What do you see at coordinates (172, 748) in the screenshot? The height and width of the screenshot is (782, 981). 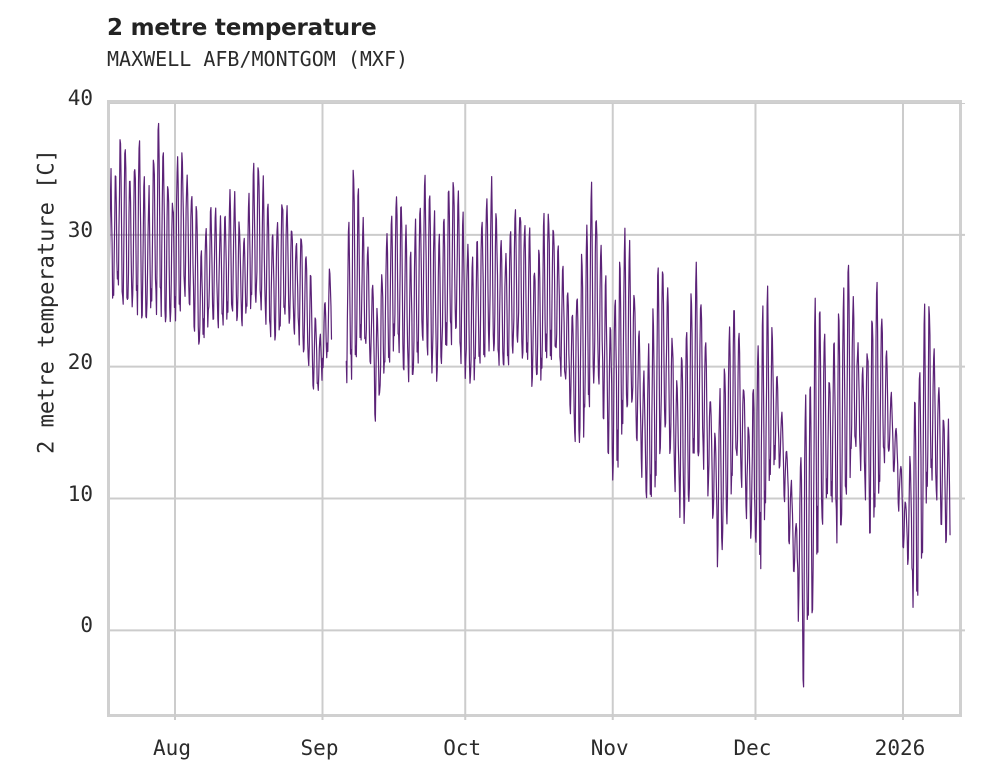 I see `x-tick-label-aug: Aug` at bounding box center [172, 748].